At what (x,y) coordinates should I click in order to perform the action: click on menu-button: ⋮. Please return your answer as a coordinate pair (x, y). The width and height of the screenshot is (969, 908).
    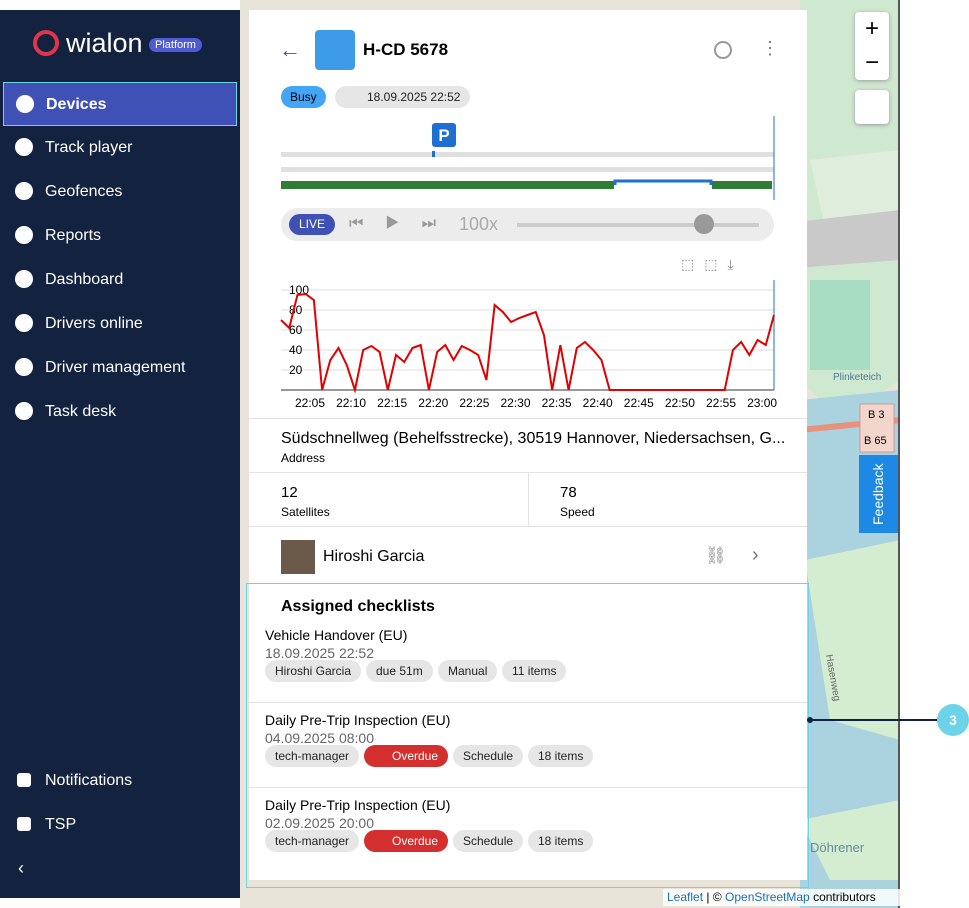
    Looking at the image, I should click on (770, 48).